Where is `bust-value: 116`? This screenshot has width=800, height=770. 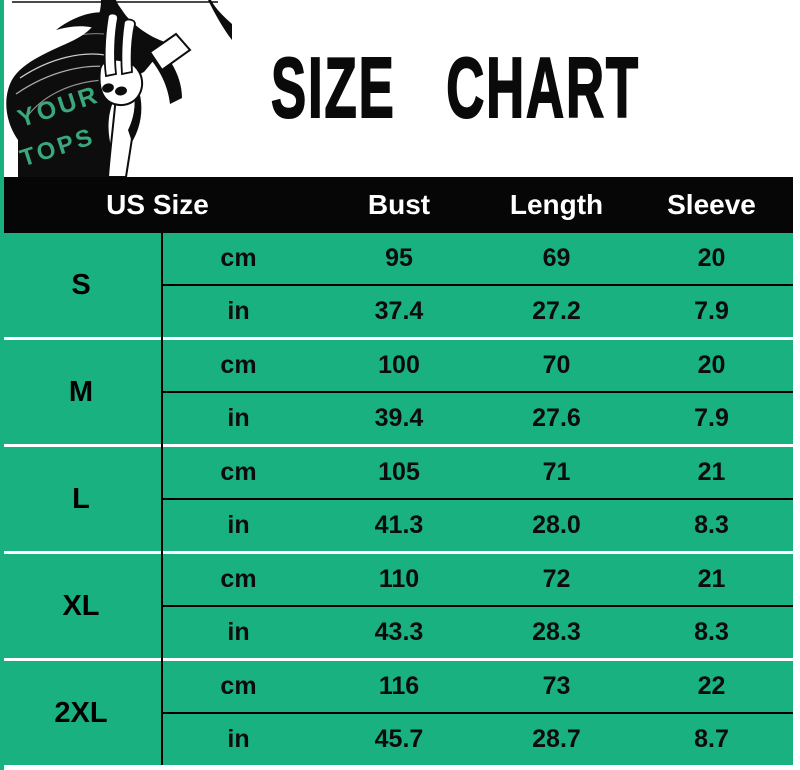 bust-value: 116 is located at coordinates (399, 686).